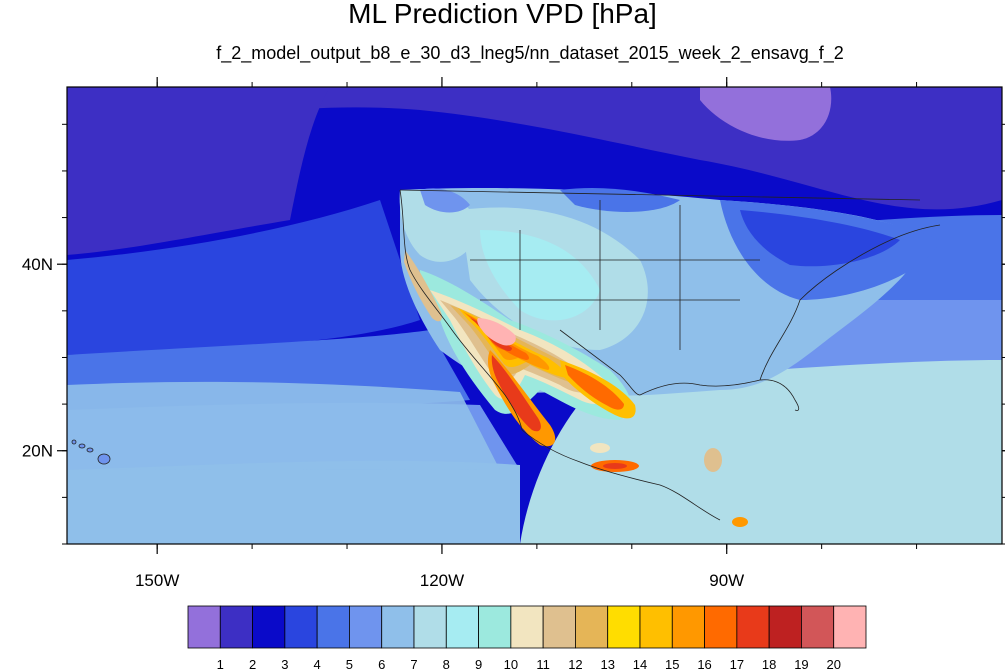  Describe the element at coordinates (37, 264) in the screenshot. I see `y-tick-label: 40N` at that location.